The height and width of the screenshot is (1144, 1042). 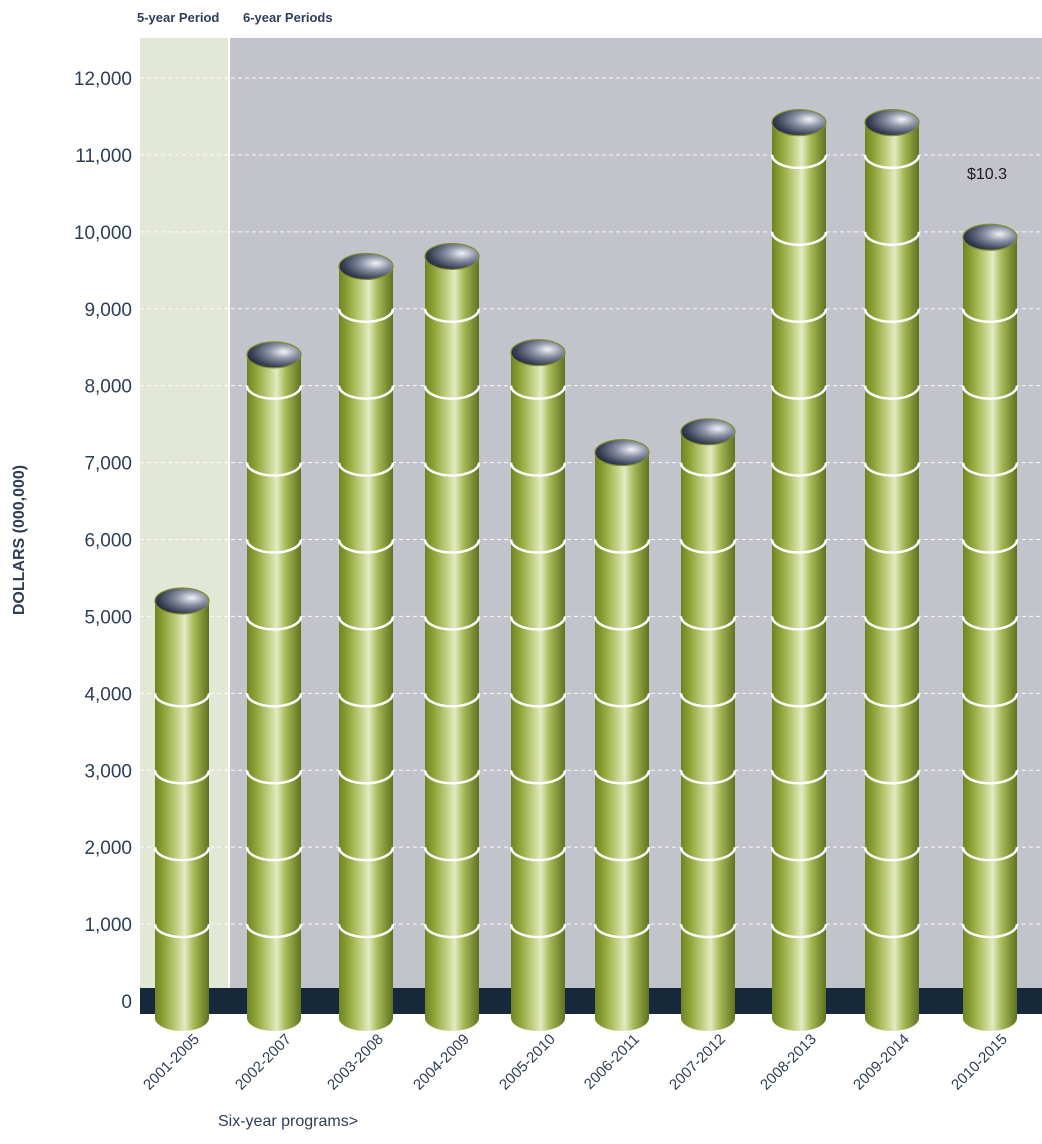 What do you see at coordinates (697, 1062) in the screenshot?
I see `x-tick-label: 2007-2012` at bounding box center [697, 1062].